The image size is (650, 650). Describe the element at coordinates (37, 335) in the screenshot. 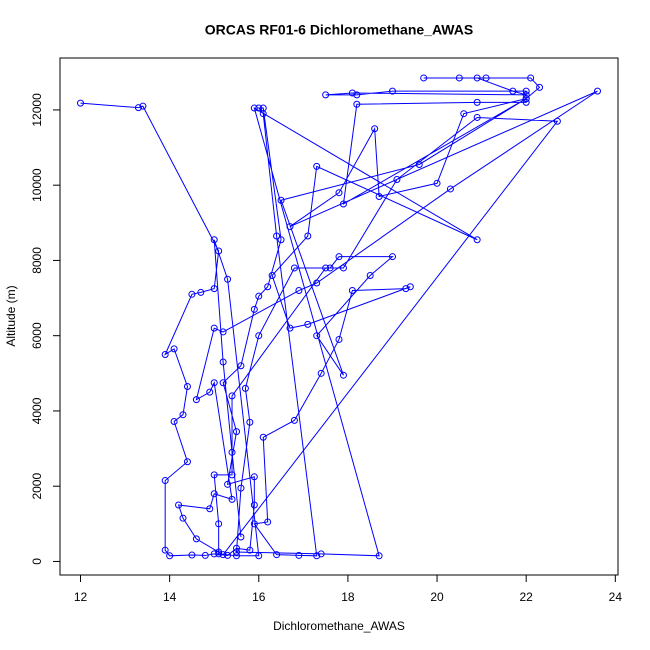

I see `y-tick-label: 6000` at that location.